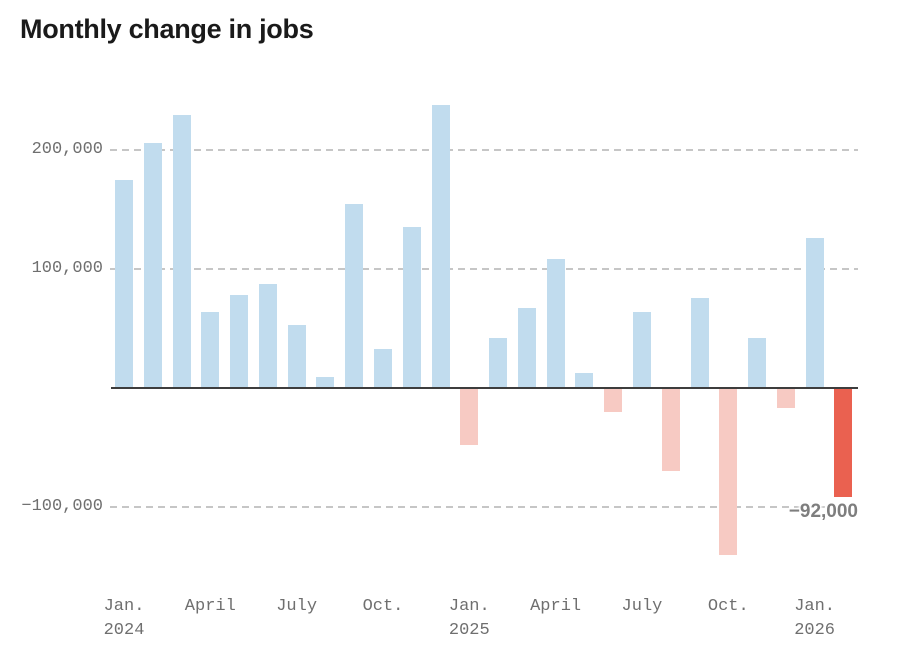  Describe the element at coordinates (526, 348) in the screenshot. I see `bar-march-2025` at that location.